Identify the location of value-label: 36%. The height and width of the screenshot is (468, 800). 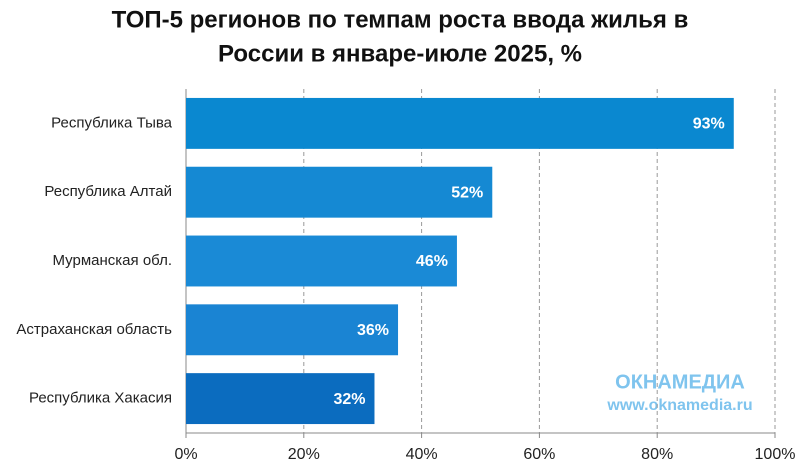
(373, 330).